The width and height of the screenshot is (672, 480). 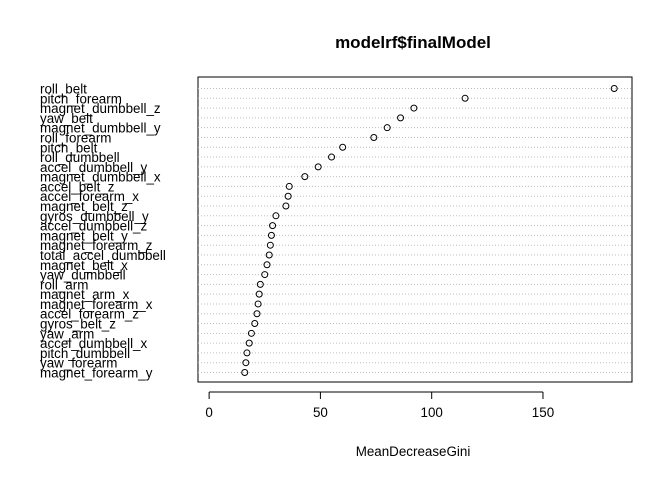 I want to click on category-label: yaw_dumbbell, so click(x=83, y=275).